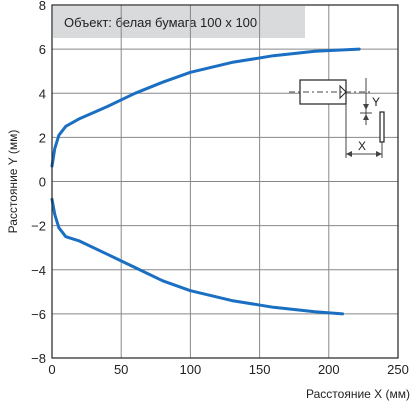 Image resolution: width=411 pixels, height=403 pixels. I want to click on y-axis-title: Расстояние Y (мм), so click(13, 182).